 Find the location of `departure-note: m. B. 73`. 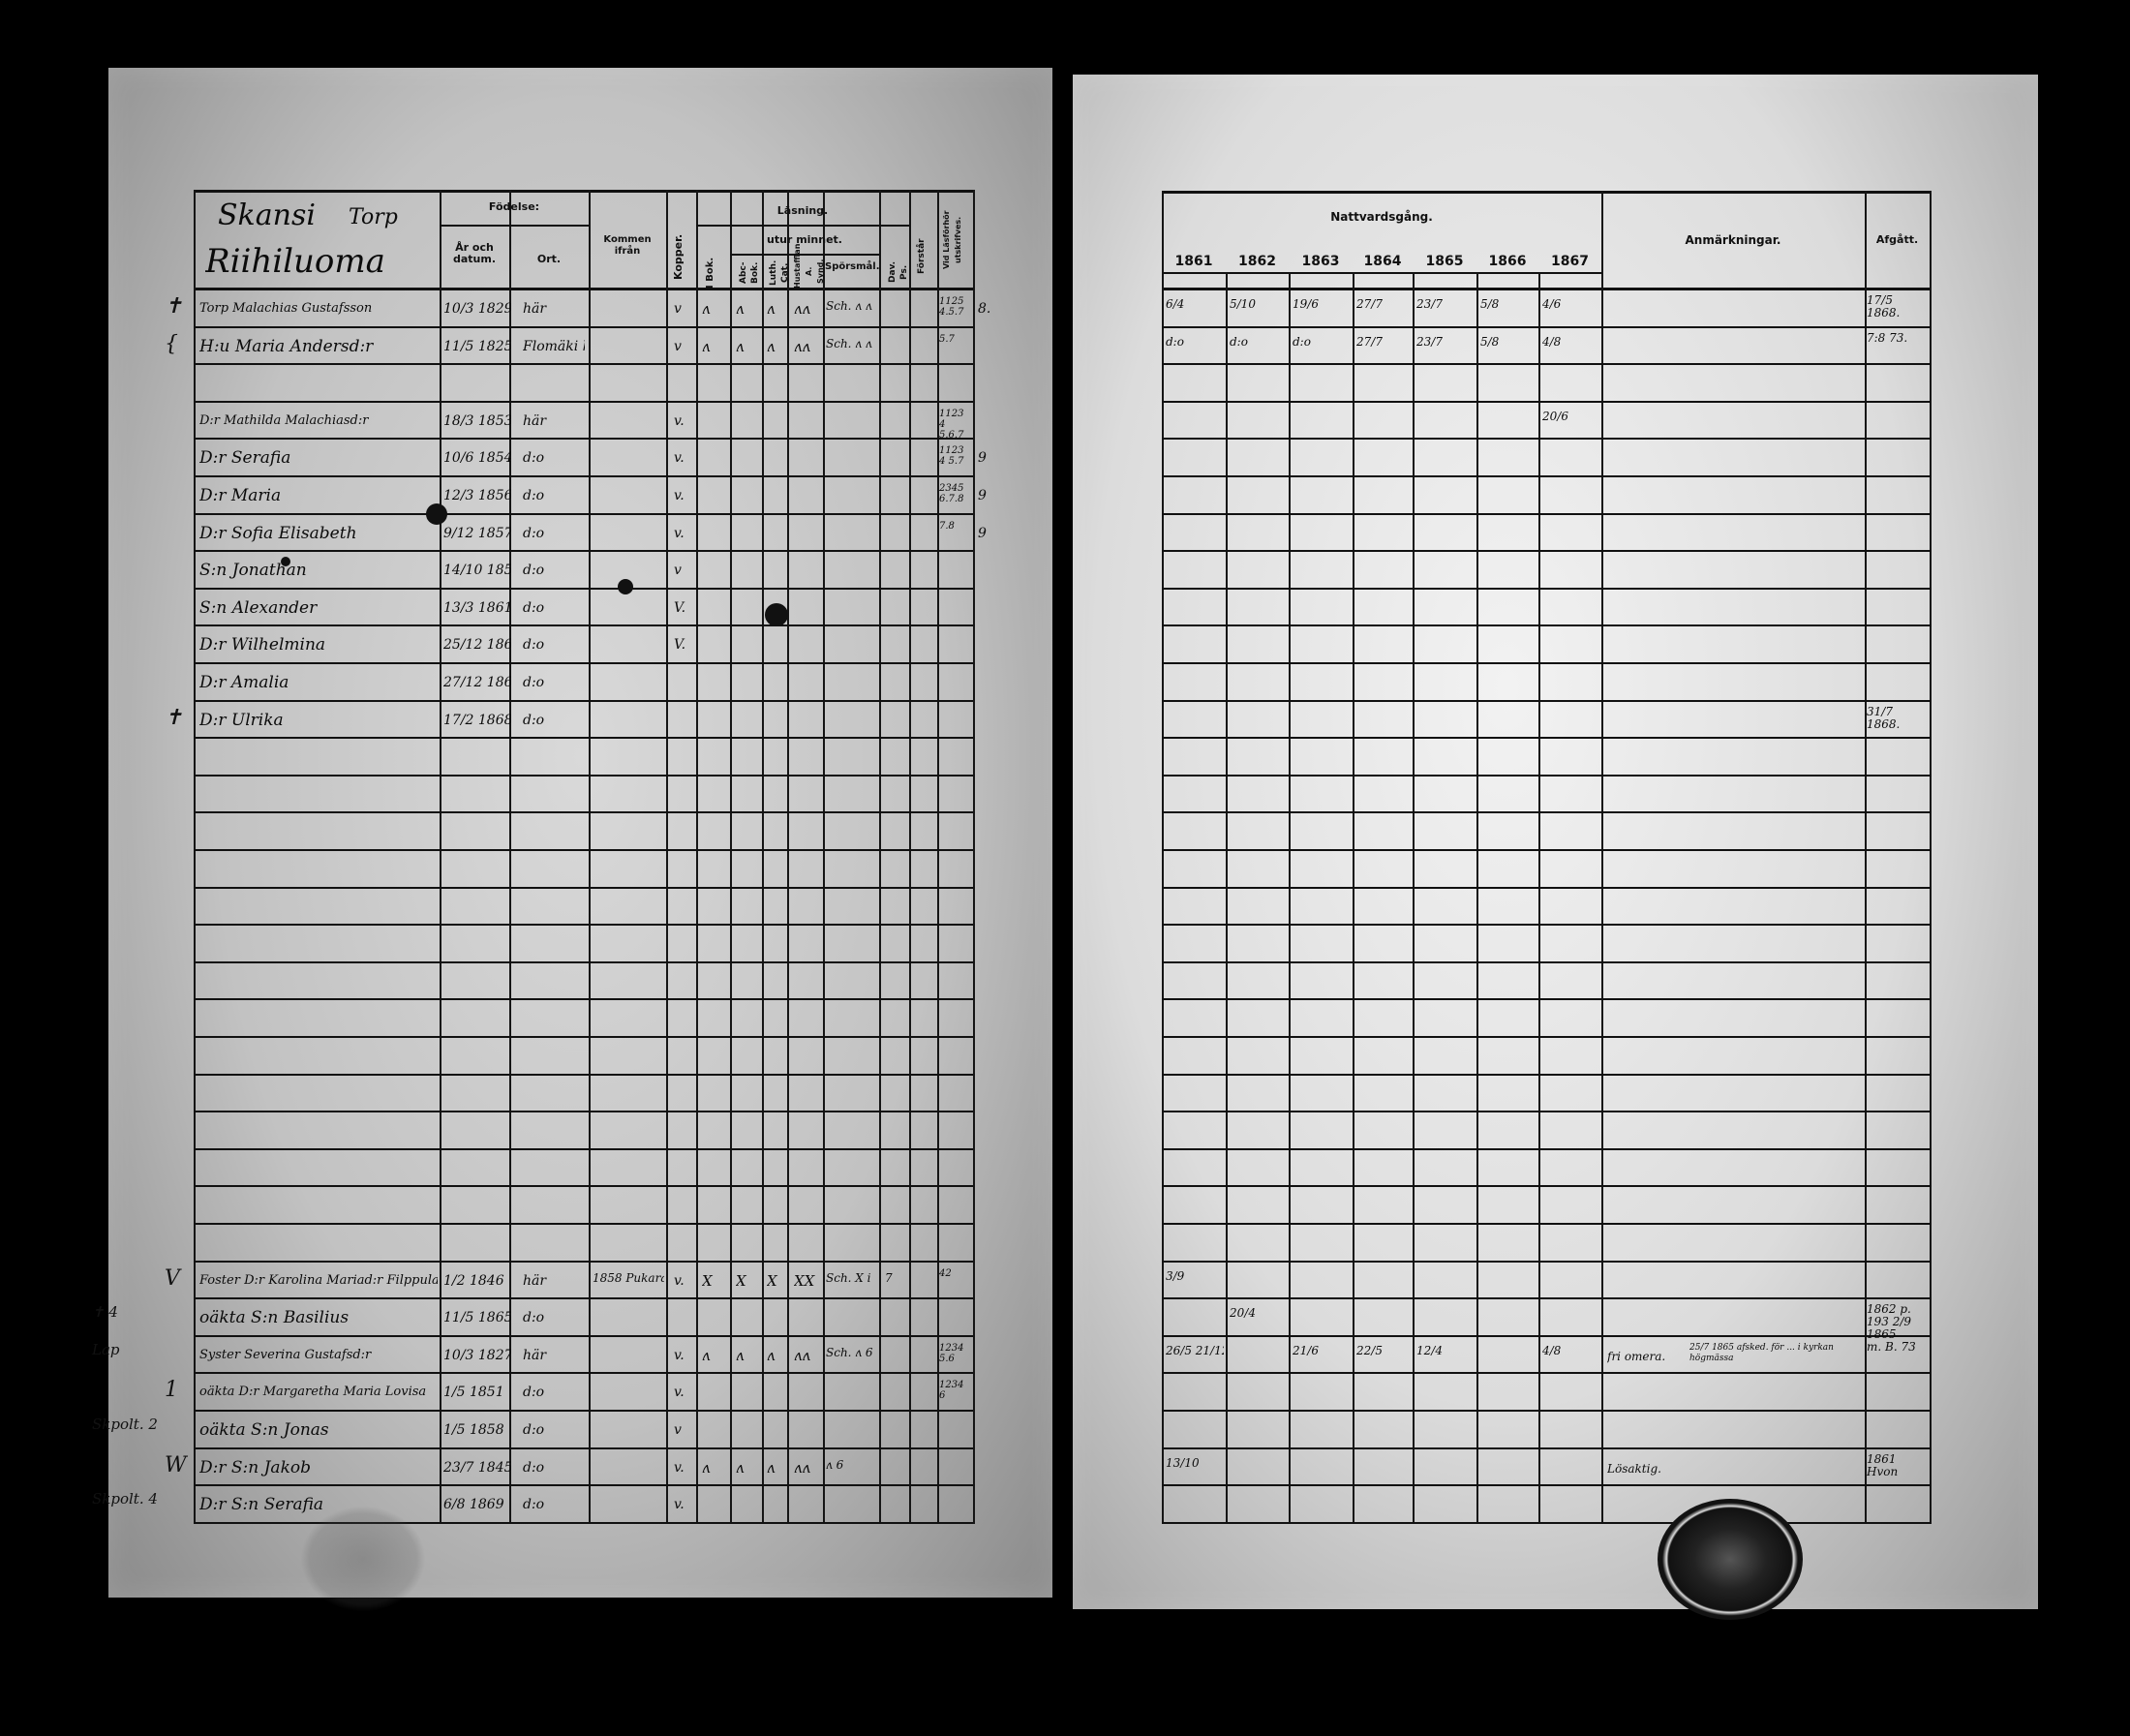

departure-note: m. B. 73 is located at coordinates (1891, 1347).